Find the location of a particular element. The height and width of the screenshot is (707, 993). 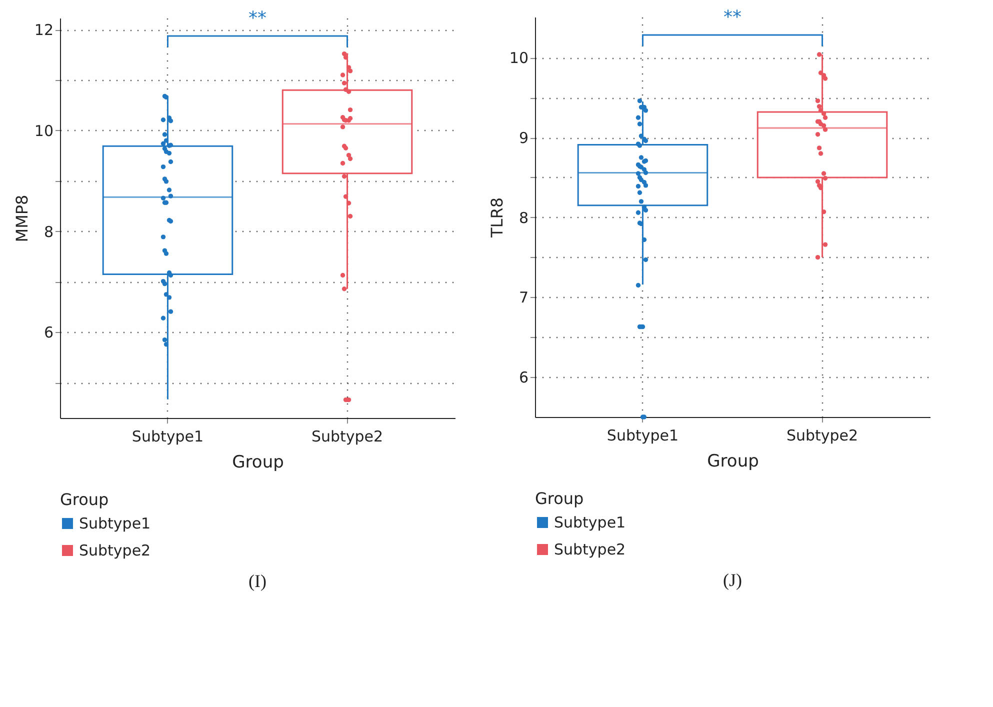

y-axis-title: TLR8 is located at coordinates (496, 218).